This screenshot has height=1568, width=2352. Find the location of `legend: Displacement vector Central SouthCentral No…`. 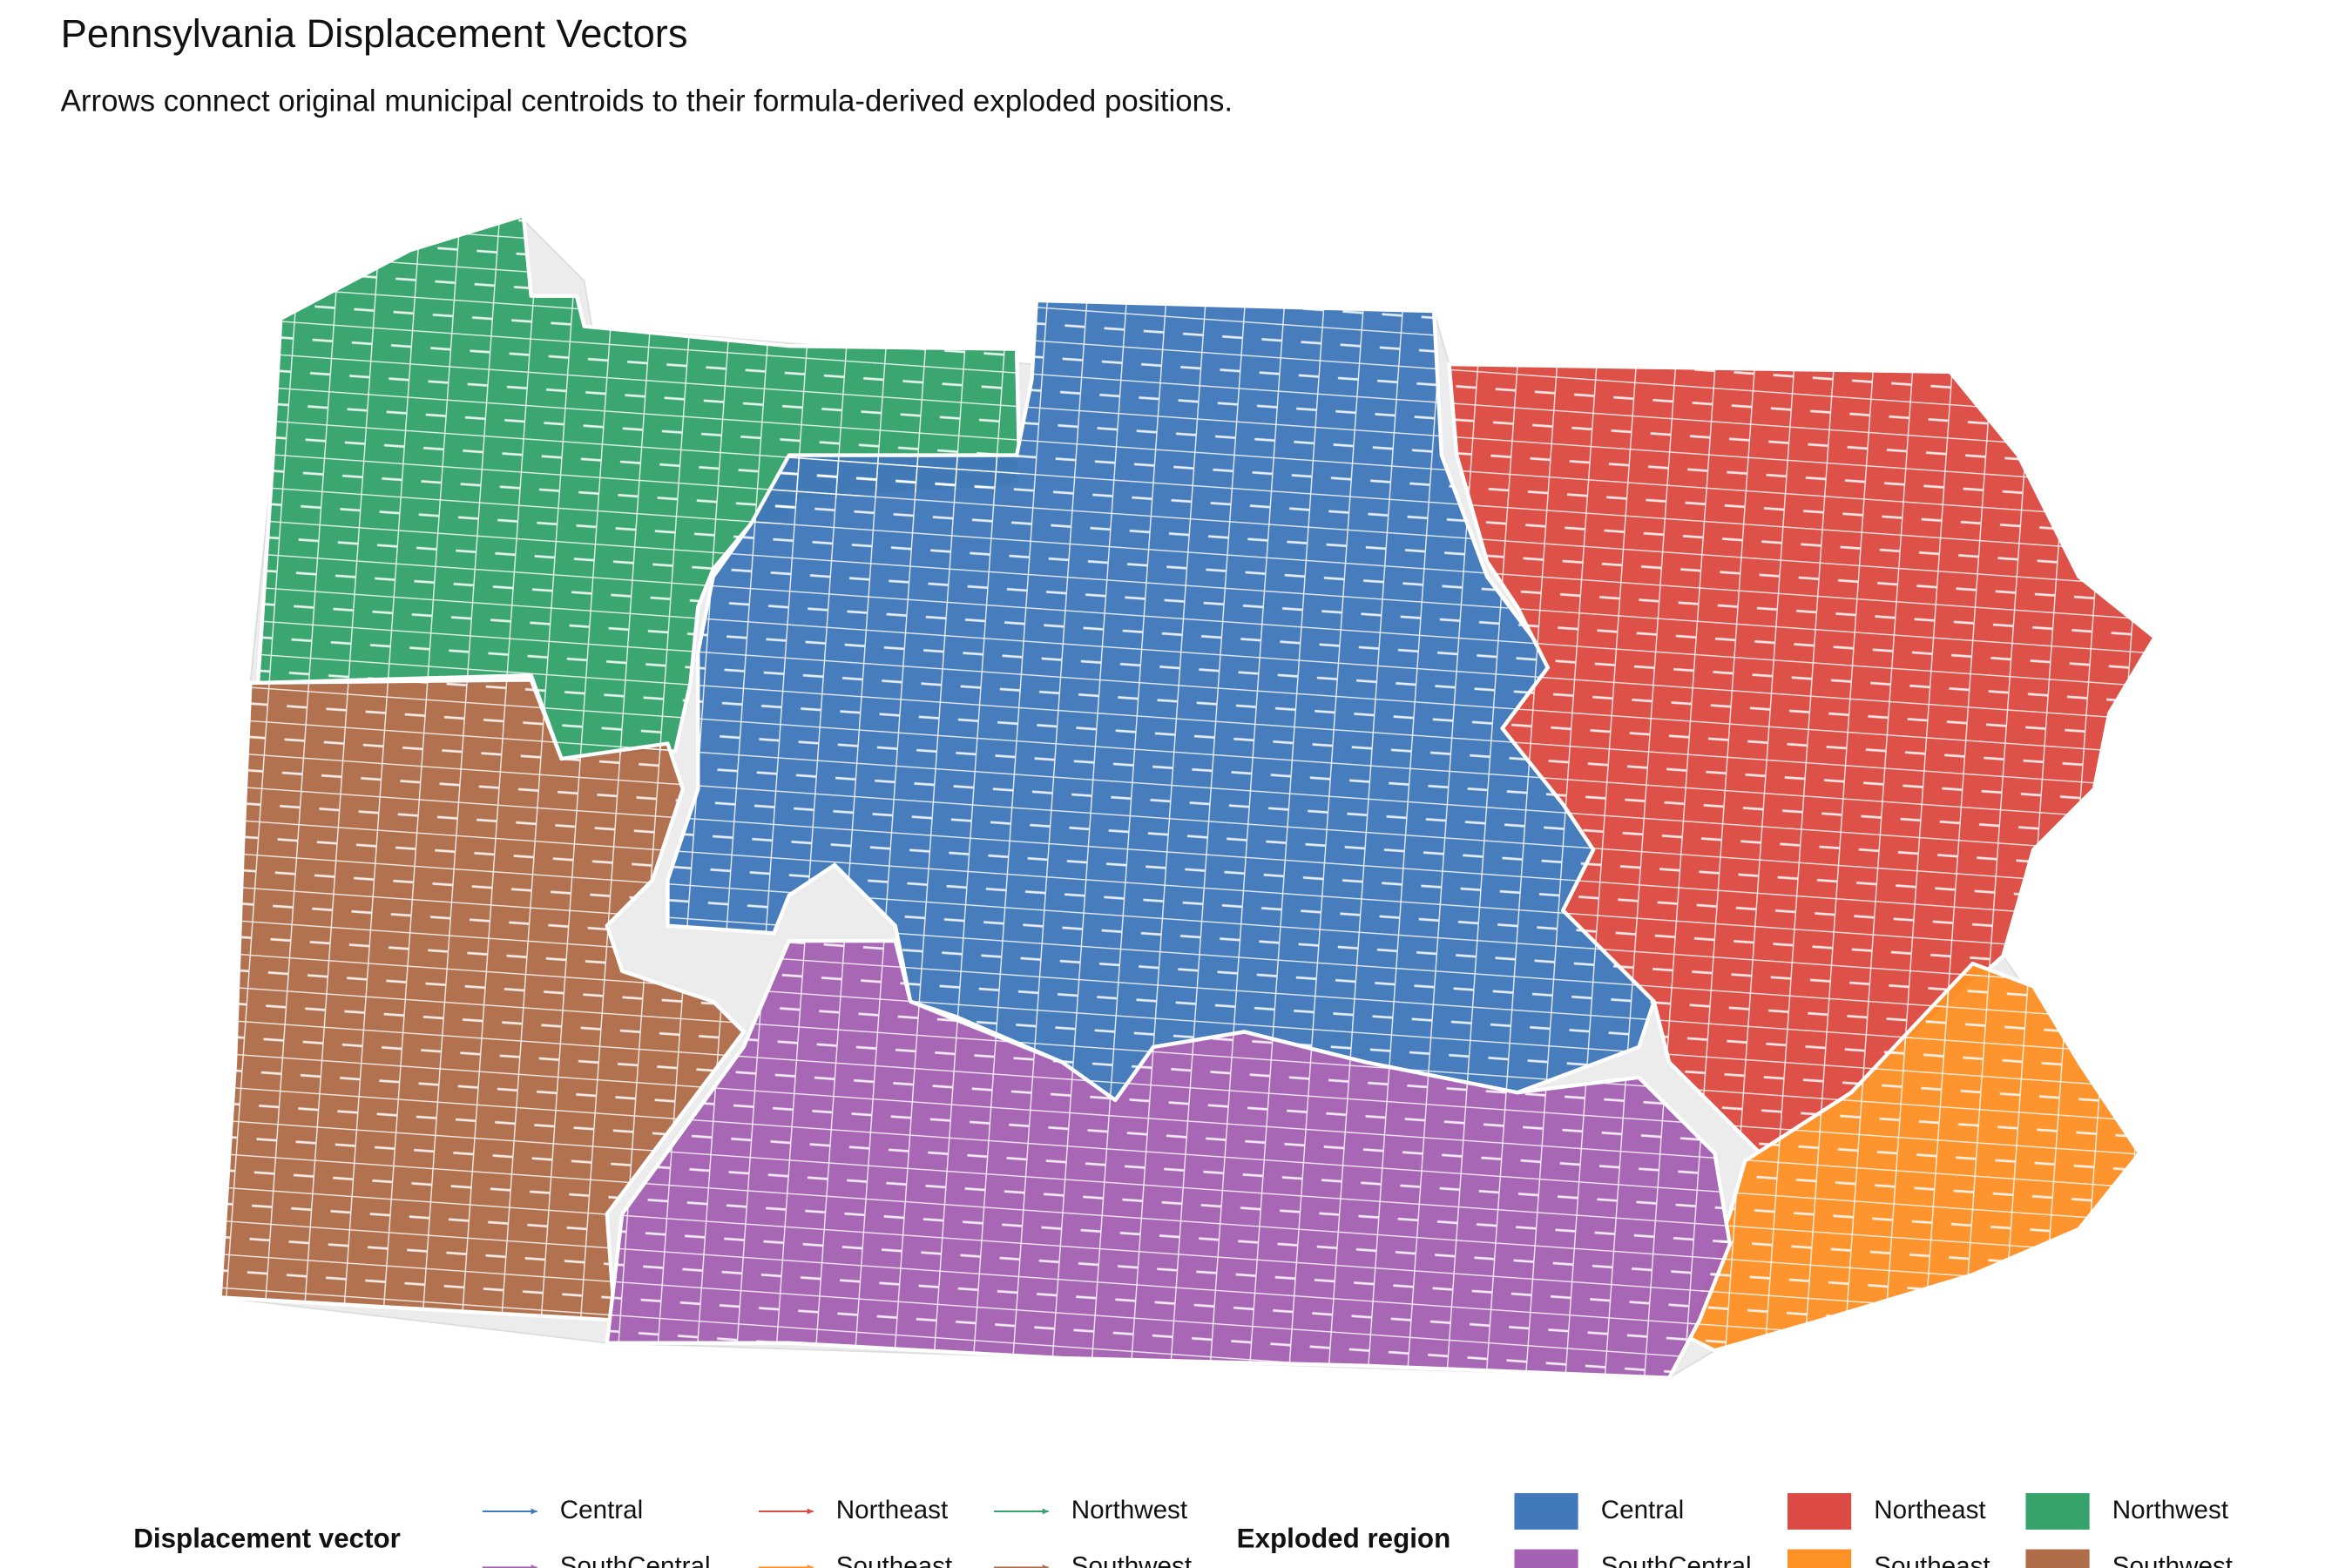

legend: Displacement vector Central SouthCentral No… is located at coordinates (1183, 1530).